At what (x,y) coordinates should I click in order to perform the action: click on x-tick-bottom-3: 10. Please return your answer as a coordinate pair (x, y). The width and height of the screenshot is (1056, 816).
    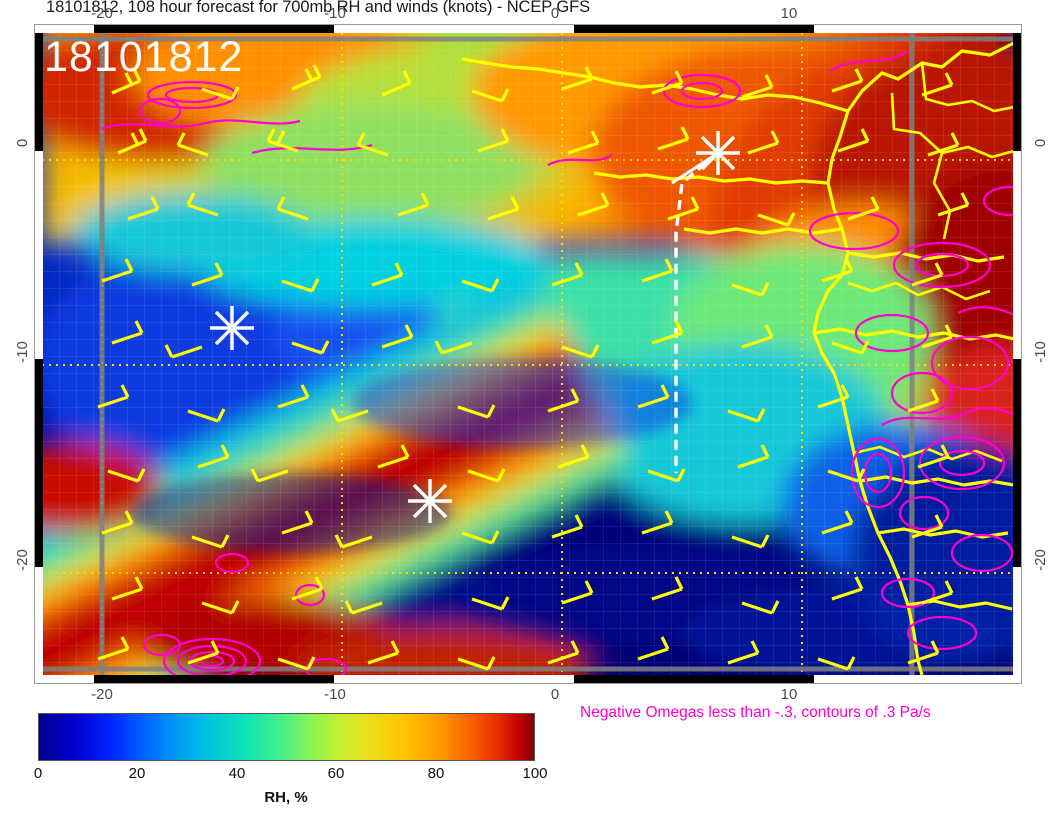
    Looking at the image, I should click on (789, 694).